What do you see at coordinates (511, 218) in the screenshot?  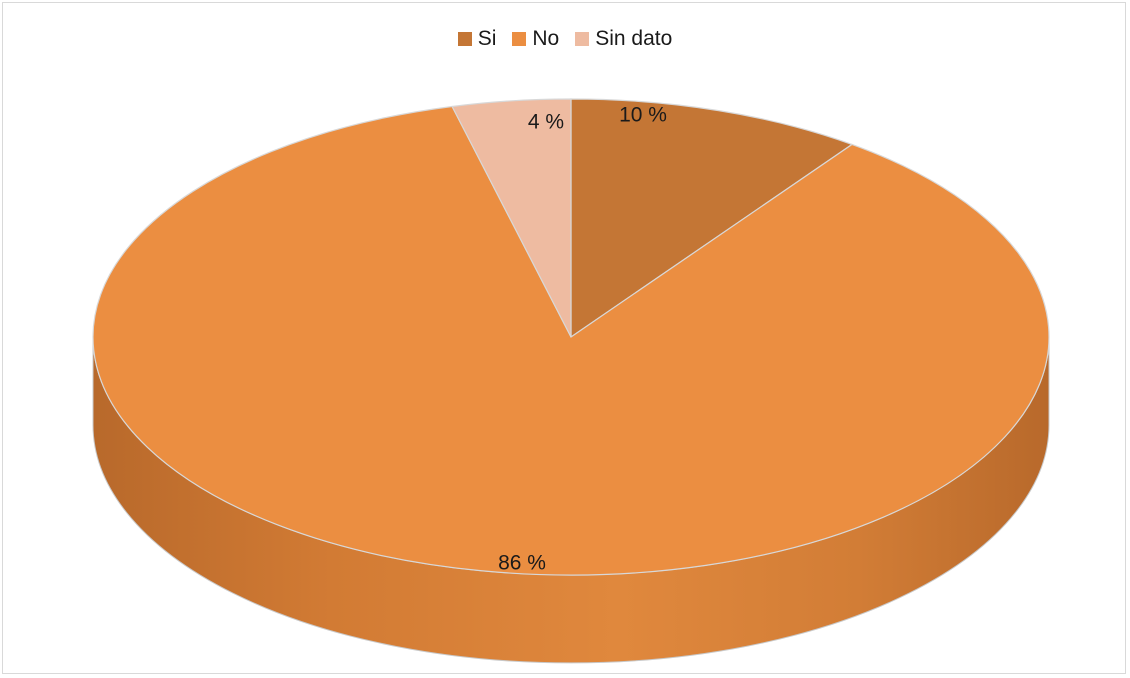 I see `pie-slice-sin-dato` at bounding box center [511, 218].